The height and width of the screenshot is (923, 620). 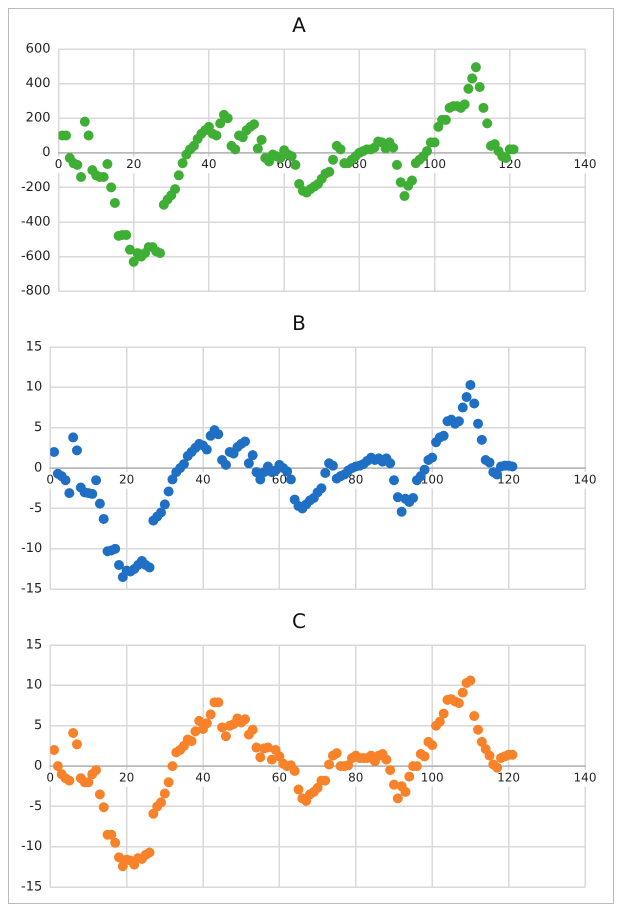 I want to click on chart-title: A, so click(x=299, y=25).